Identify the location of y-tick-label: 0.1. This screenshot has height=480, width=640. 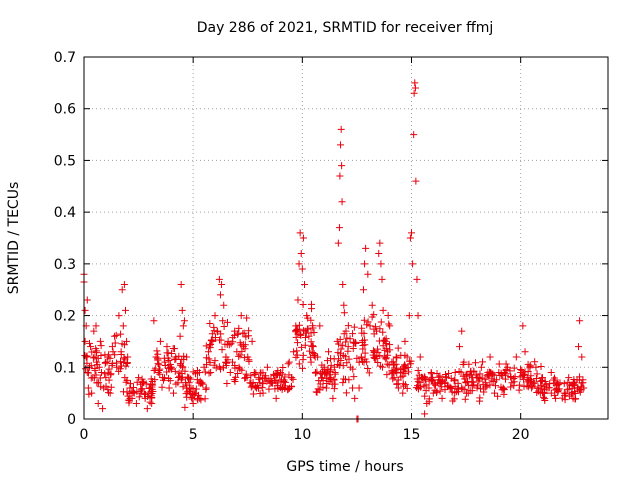
(65, 368).